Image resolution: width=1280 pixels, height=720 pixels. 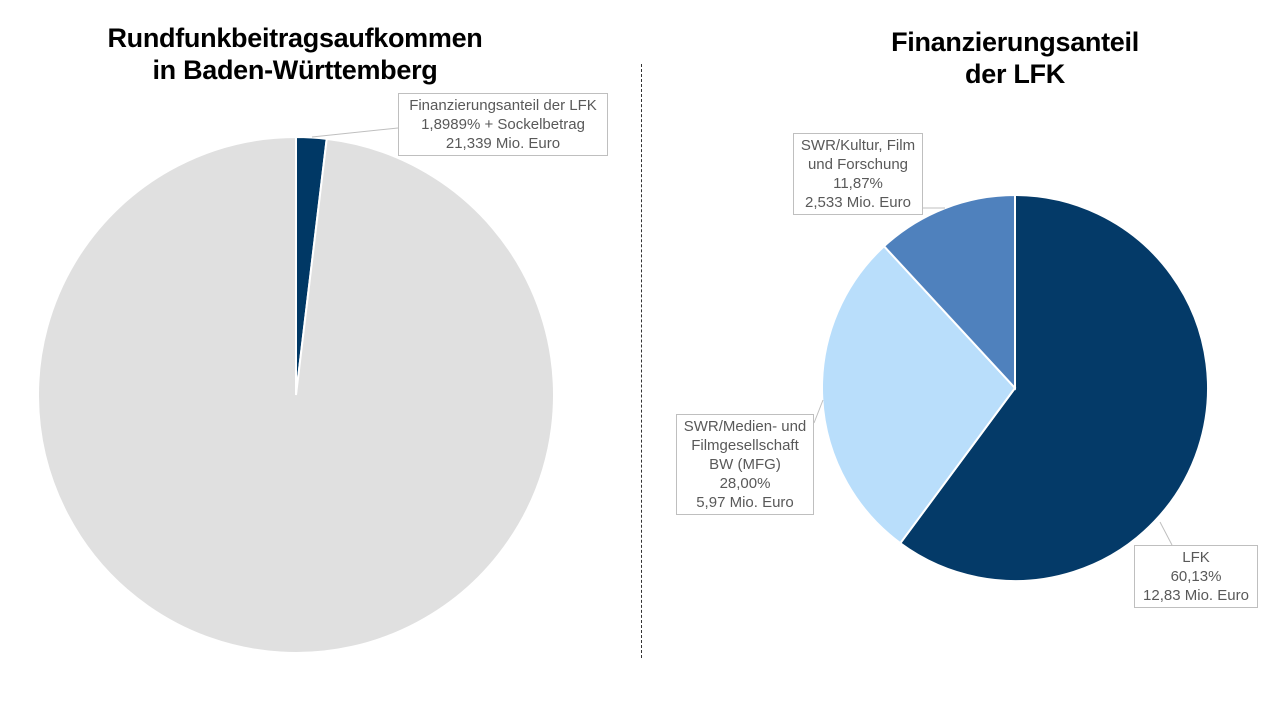 What do you see at coordinates (745, 426) in the screenshot?
I see `slice-label-line: SWR/Medien- und` at bounding box center [745, 426].